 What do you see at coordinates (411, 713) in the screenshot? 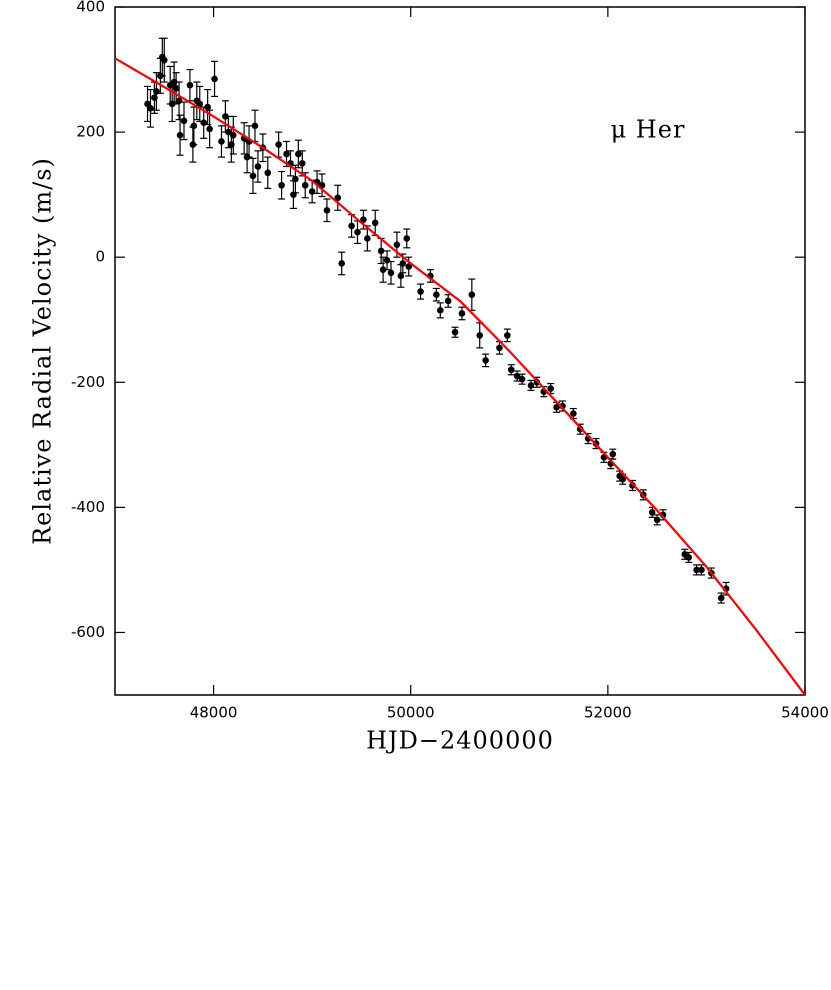
I see `x-tick-label: 50000` at bounding box center [411, 713].